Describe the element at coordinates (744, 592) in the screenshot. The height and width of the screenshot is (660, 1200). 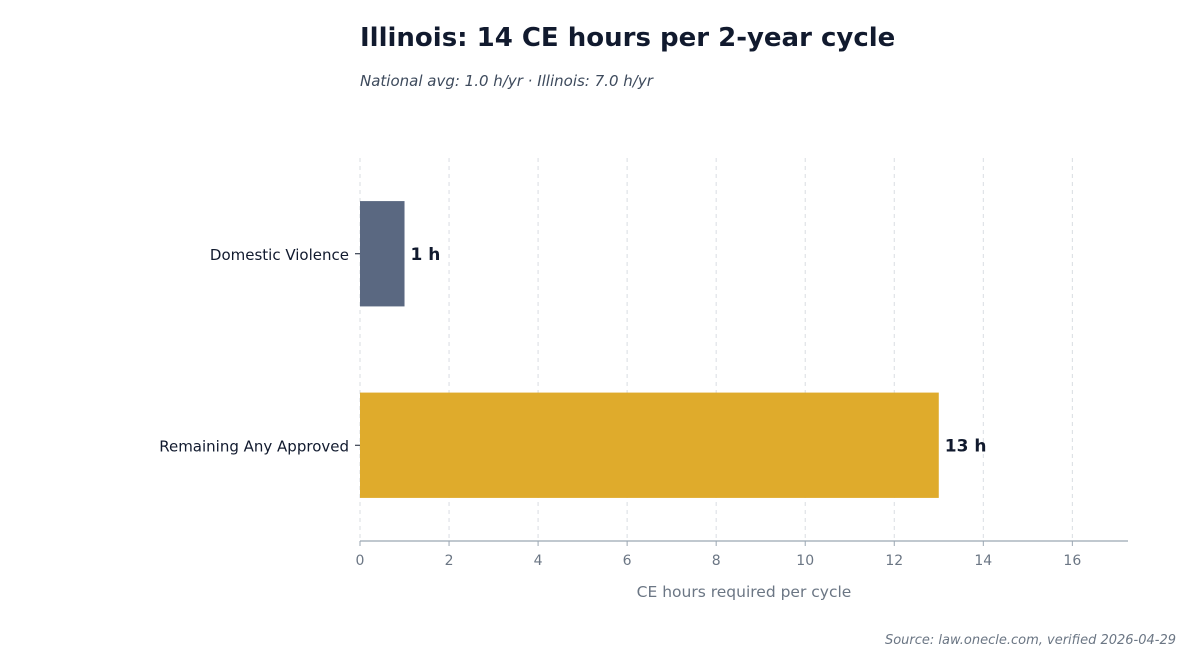
I see `x-axis-label: CE hours required per cycle` at that location.